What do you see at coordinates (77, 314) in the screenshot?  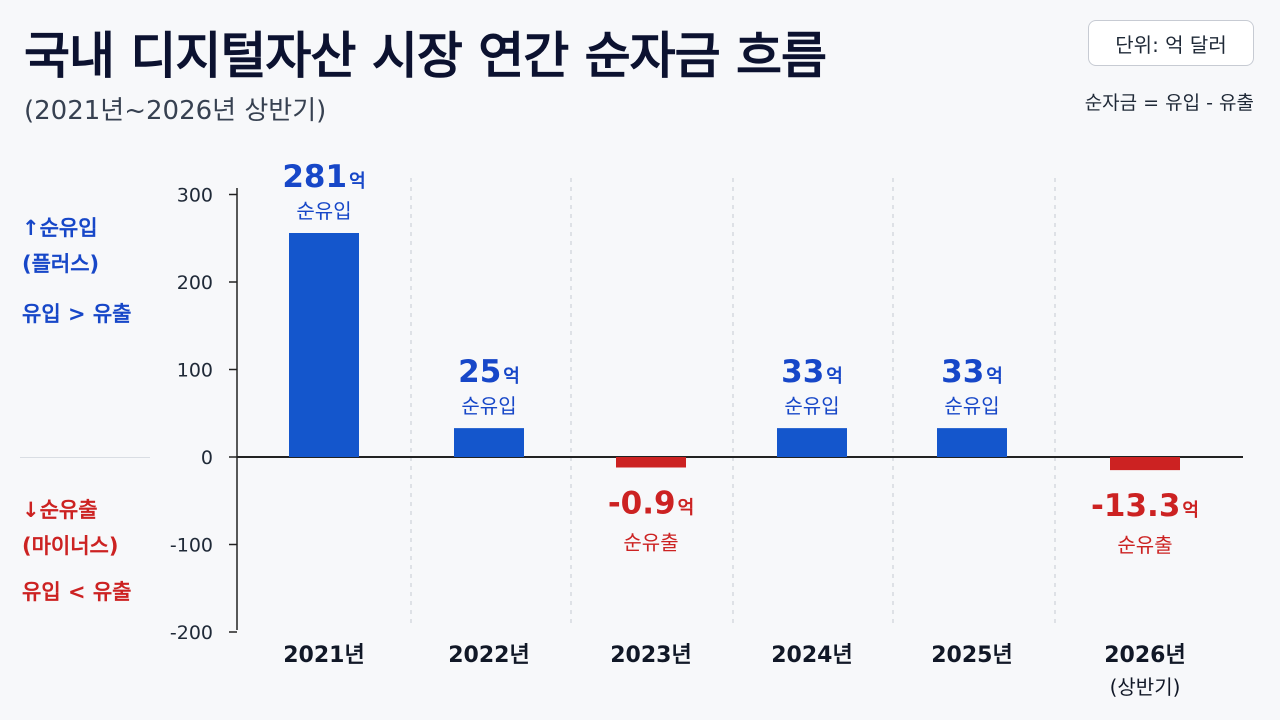 I see `positive-rule-label: 유입 > 유출` at bounding box center [77, 314].